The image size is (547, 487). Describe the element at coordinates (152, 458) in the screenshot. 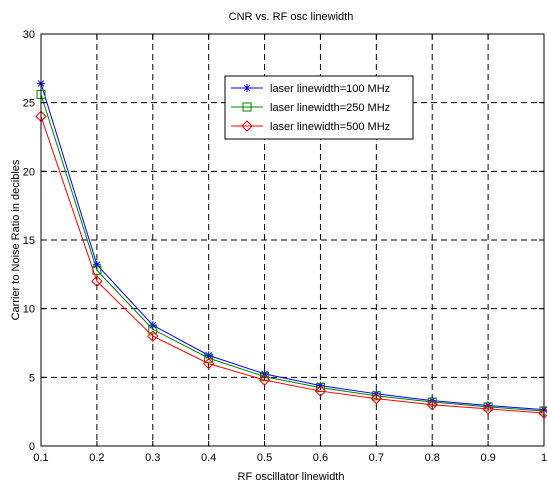

I see `x-tick-label: 0.3` at that location.